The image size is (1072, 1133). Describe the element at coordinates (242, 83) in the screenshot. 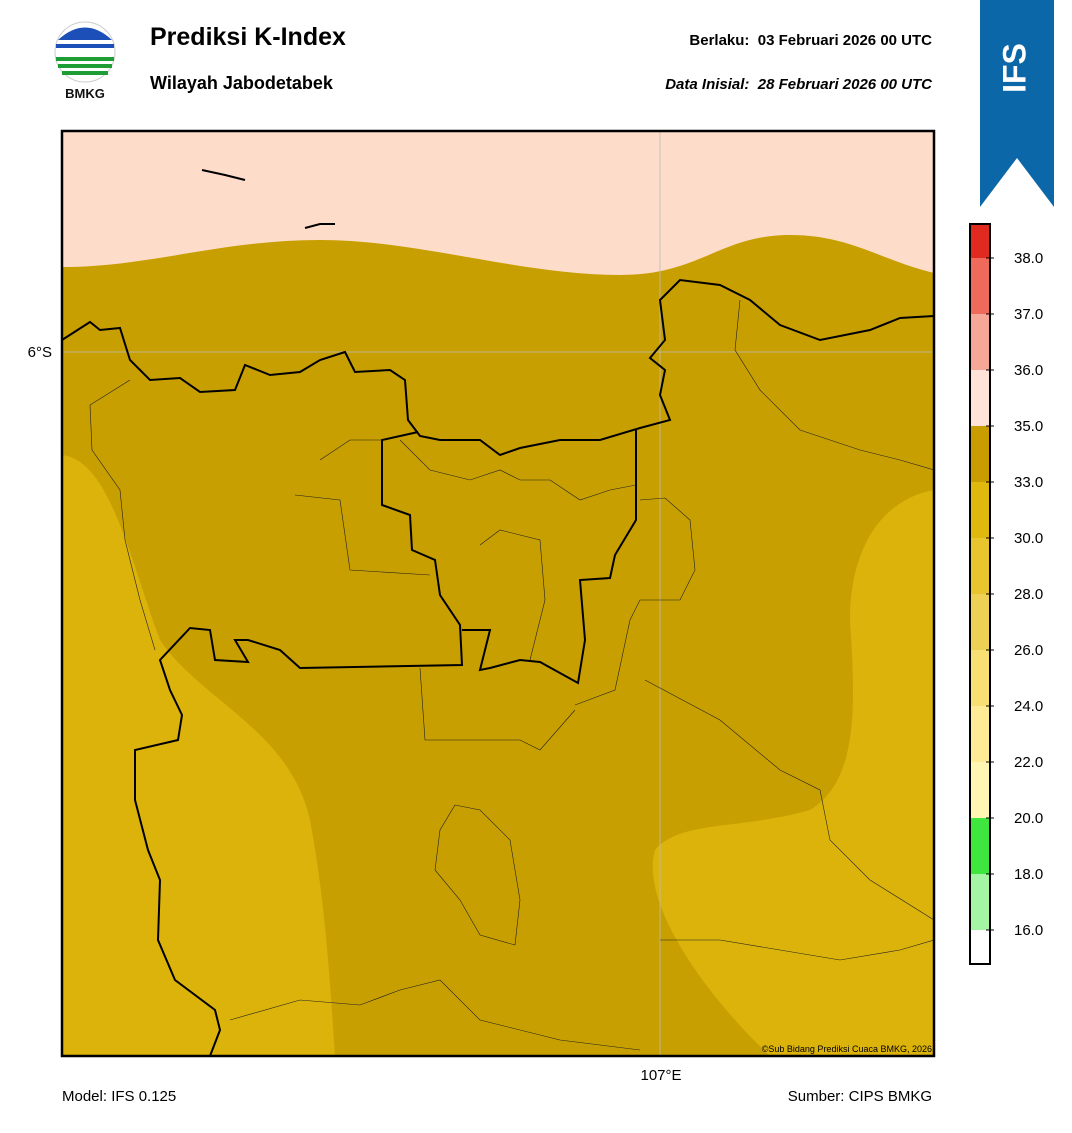

I see `subtitle: Wilayah Jabodetabek` at that location.